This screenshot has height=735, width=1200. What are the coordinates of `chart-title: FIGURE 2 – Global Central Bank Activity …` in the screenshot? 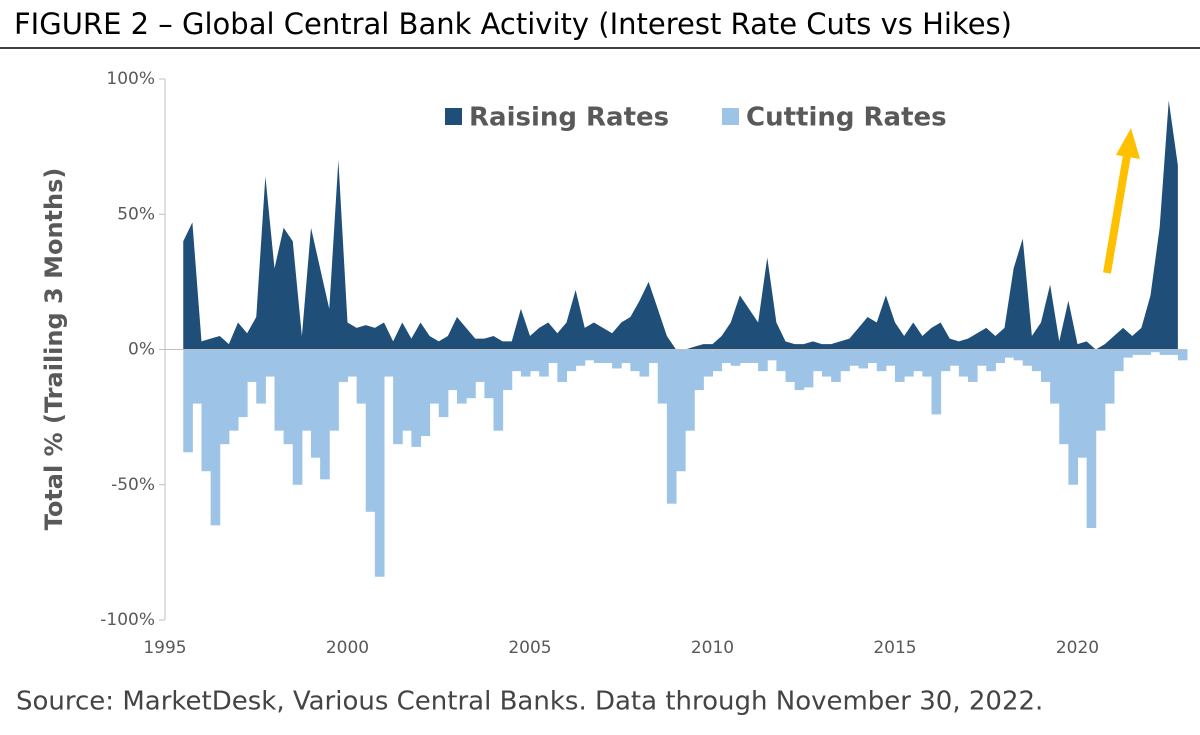 It's located at (513, 24).